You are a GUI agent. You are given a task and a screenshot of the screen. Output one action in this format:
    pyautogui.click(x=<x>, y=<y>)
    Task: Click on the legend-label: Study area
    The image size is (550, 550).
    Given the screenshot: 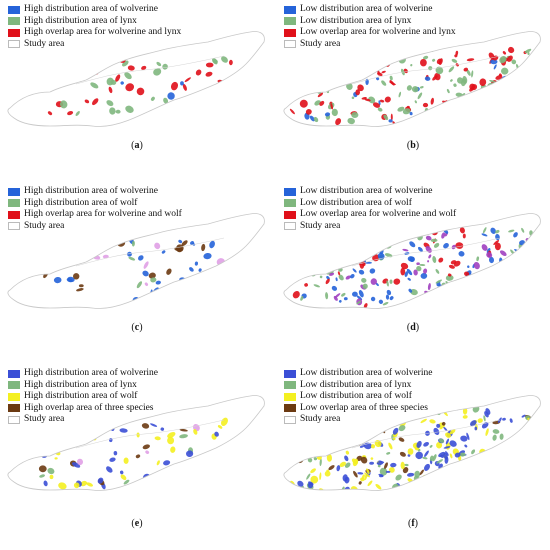 What is the action you would take?
    pyautogui.click(x=320, y=419)
    